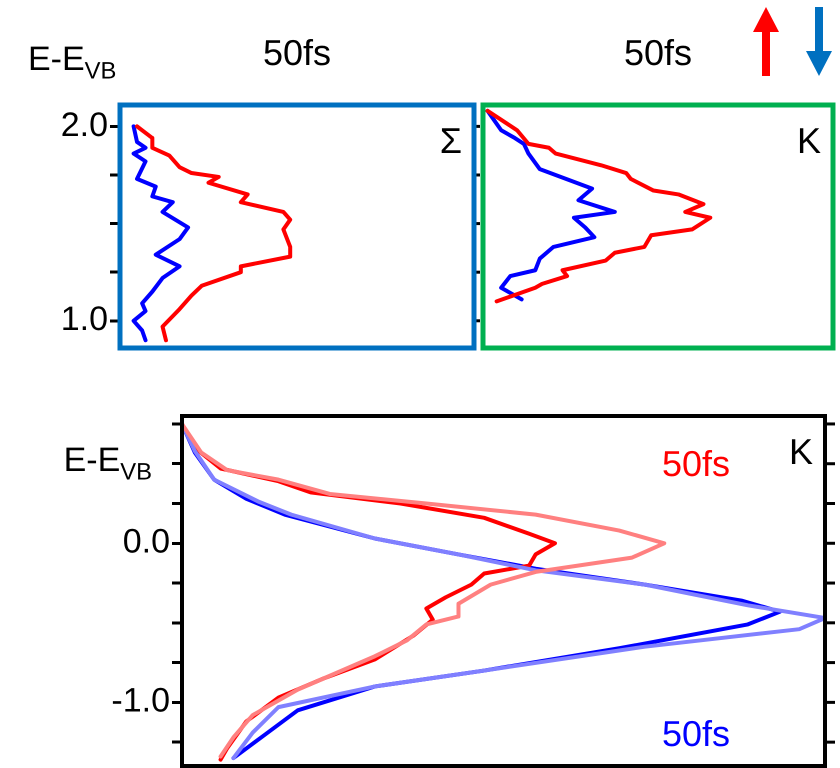  Describe the element at coordinates (800, 451) in the screenshot. I see `annotation: K` at that location.